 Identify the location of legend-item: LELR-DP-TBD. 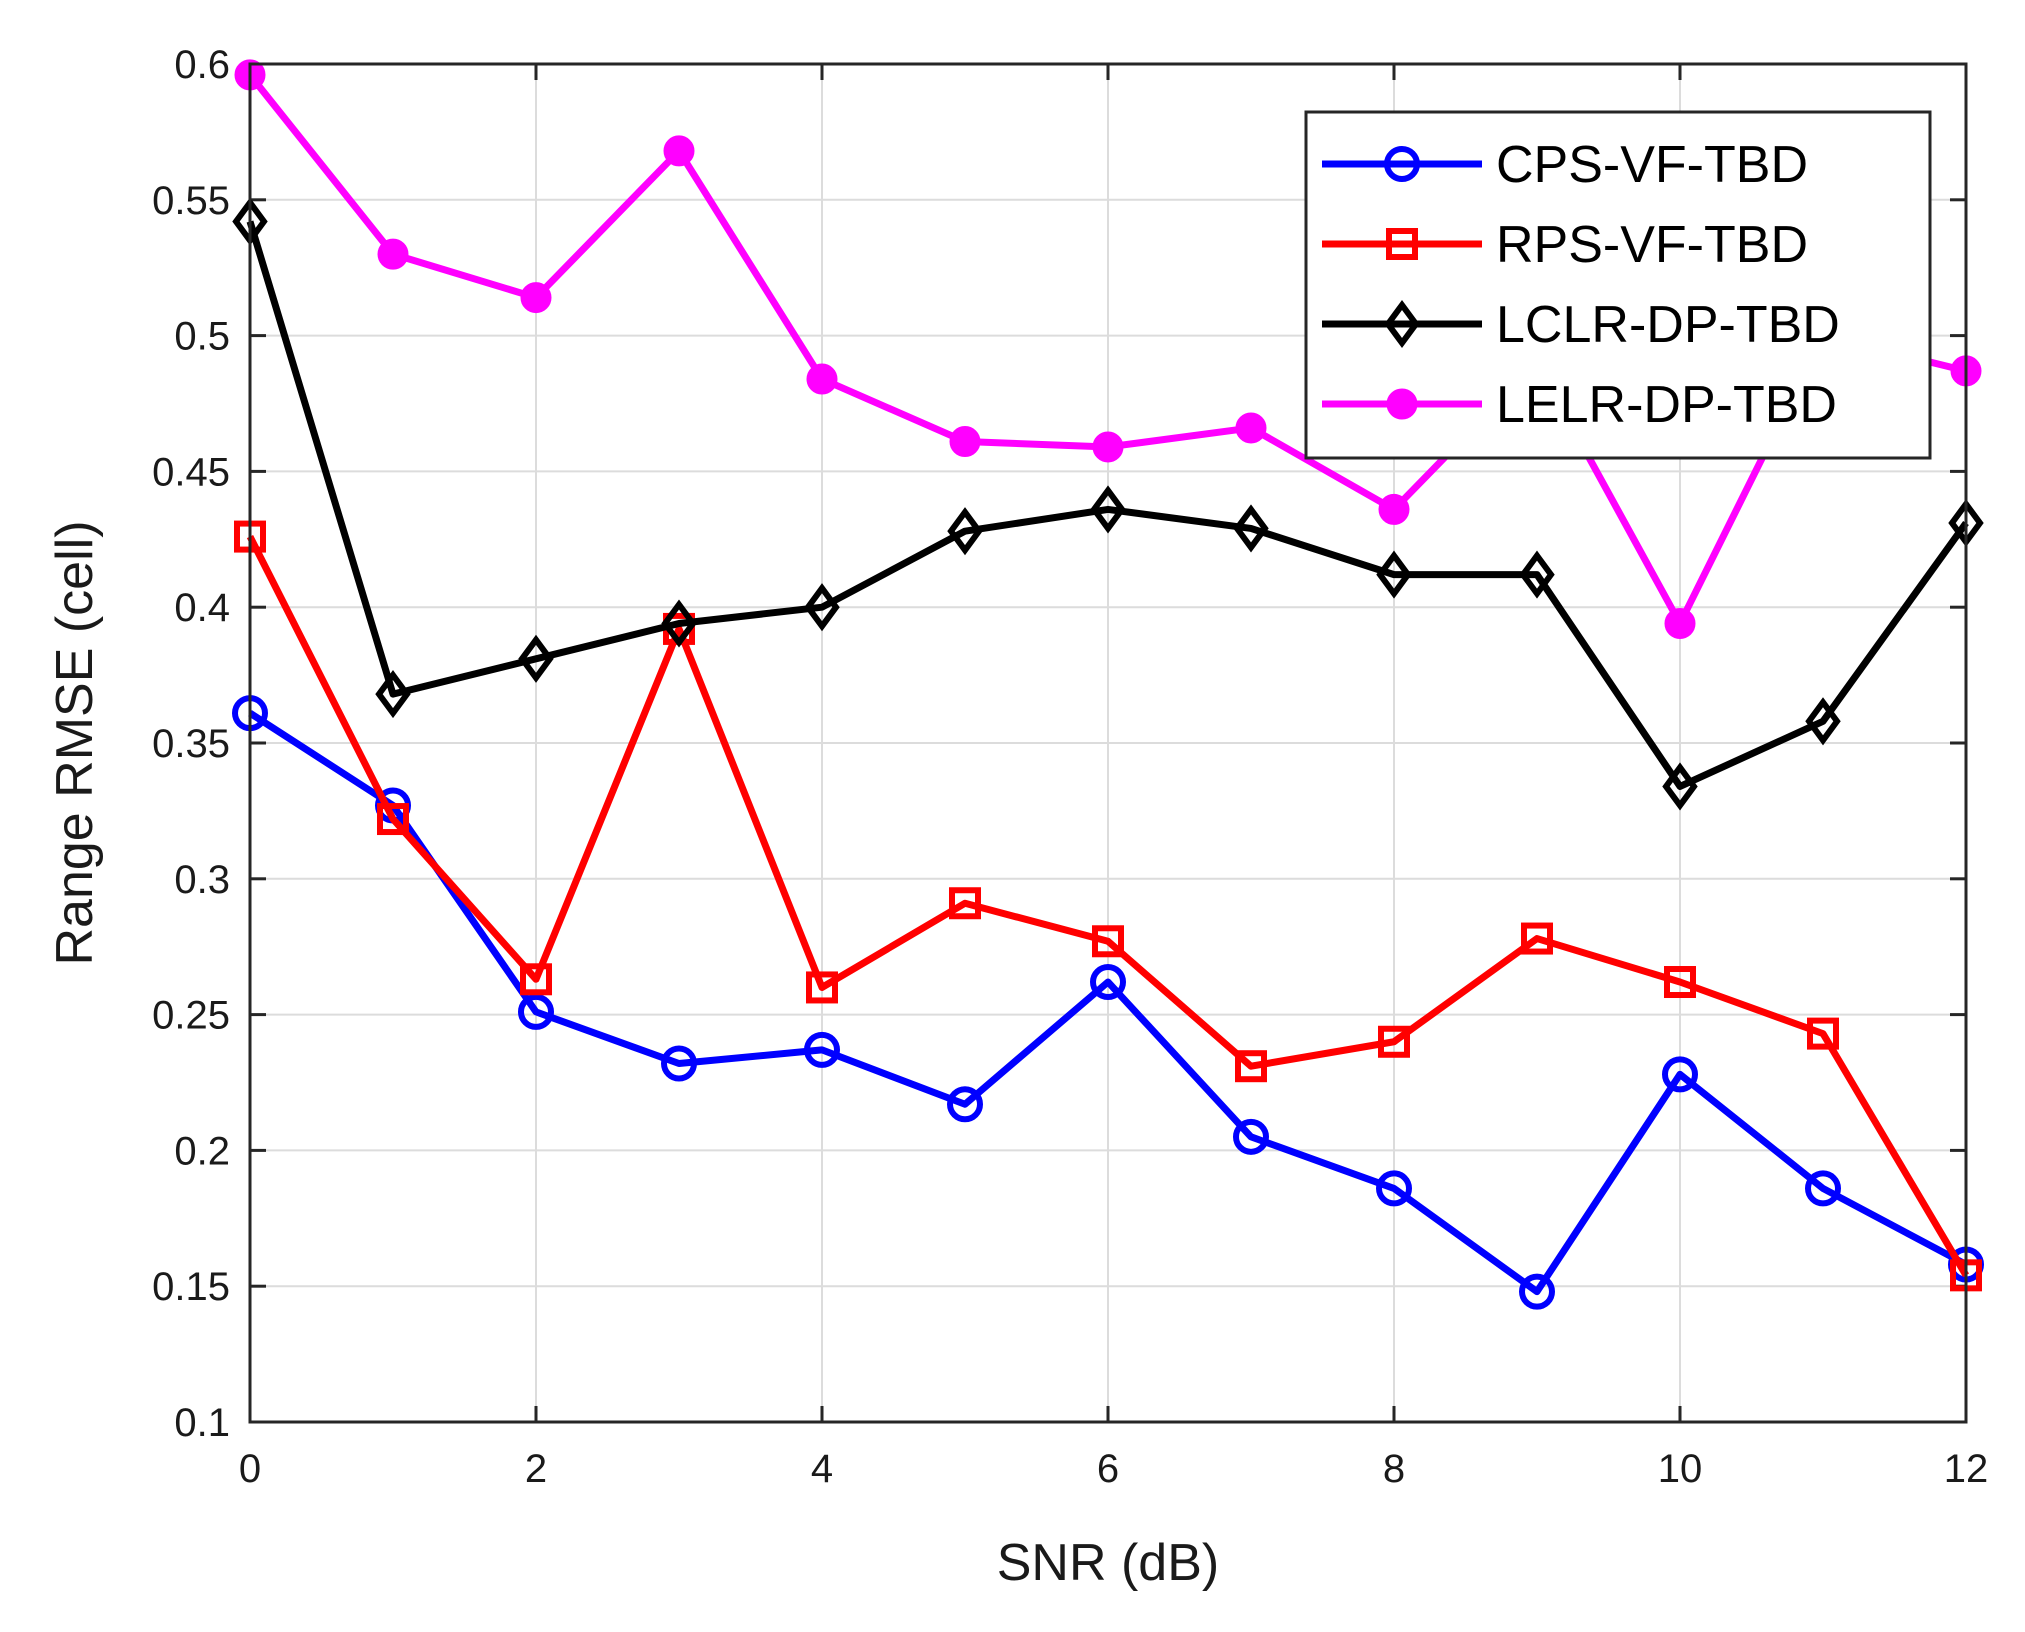
(1579, 405).